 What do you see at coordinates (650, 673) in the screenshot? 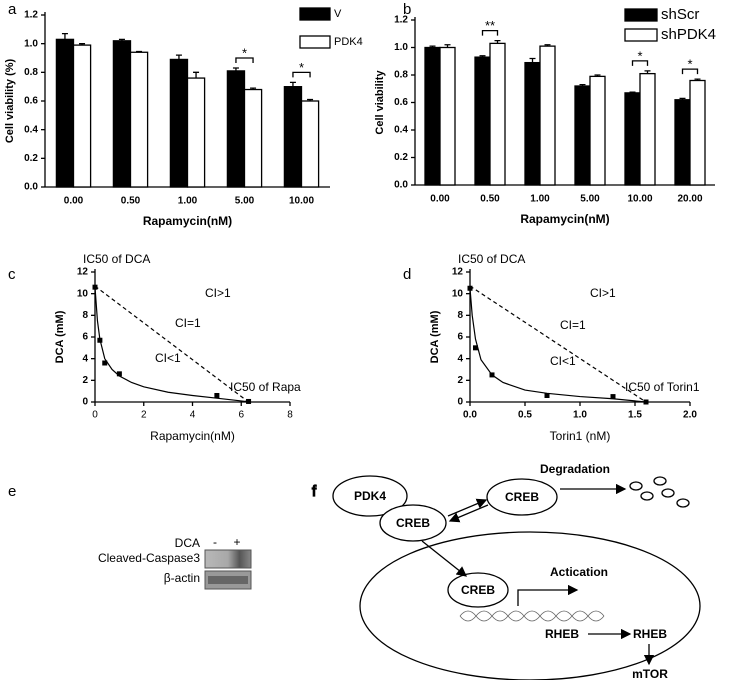
I see `node-label: mTOR` at bounding box center [650, 673].